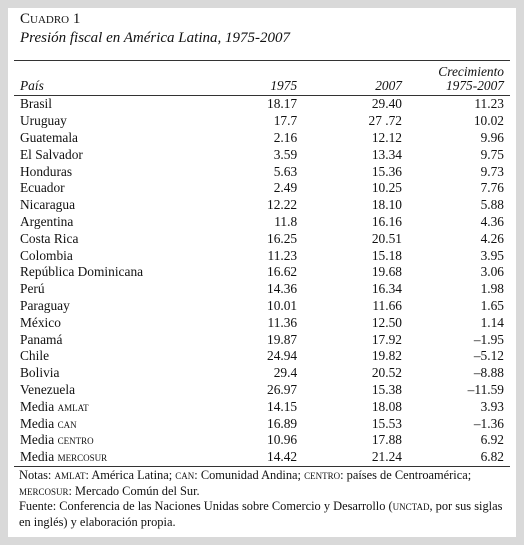 This screenshot has width=524, height=545. What do you see at coordinates (282, 389) in the screenshot?
I see `cell: 26.97` at bounding box center [282, 389].